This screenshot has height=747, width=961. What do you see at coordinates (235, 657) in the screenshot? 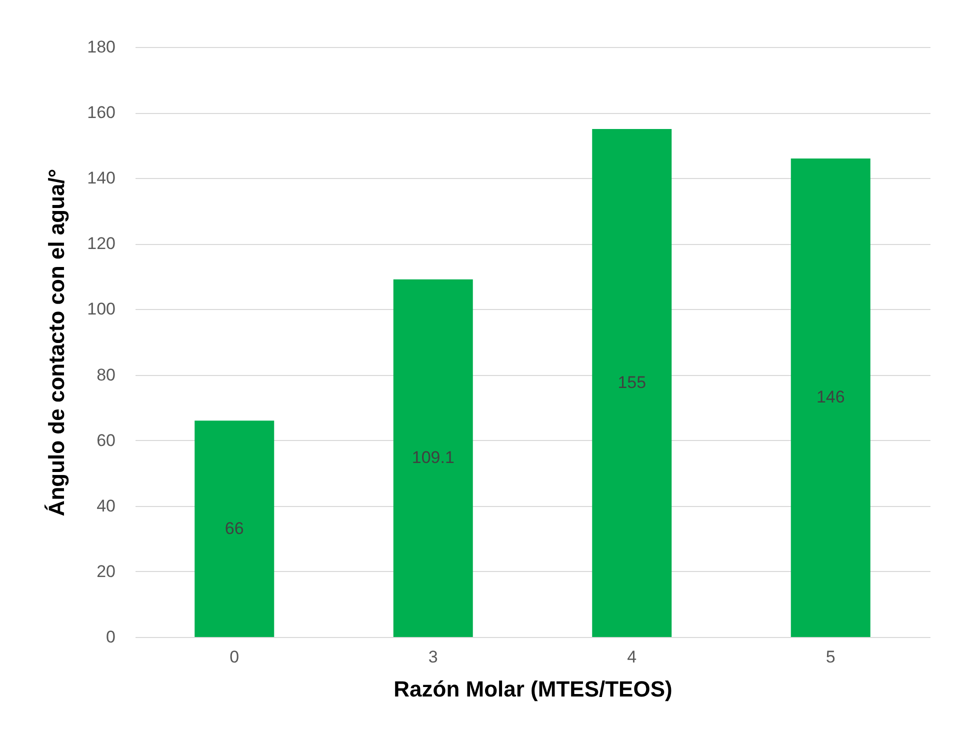
I see `x-tick-label: 0` at bounding box center [235, 657].